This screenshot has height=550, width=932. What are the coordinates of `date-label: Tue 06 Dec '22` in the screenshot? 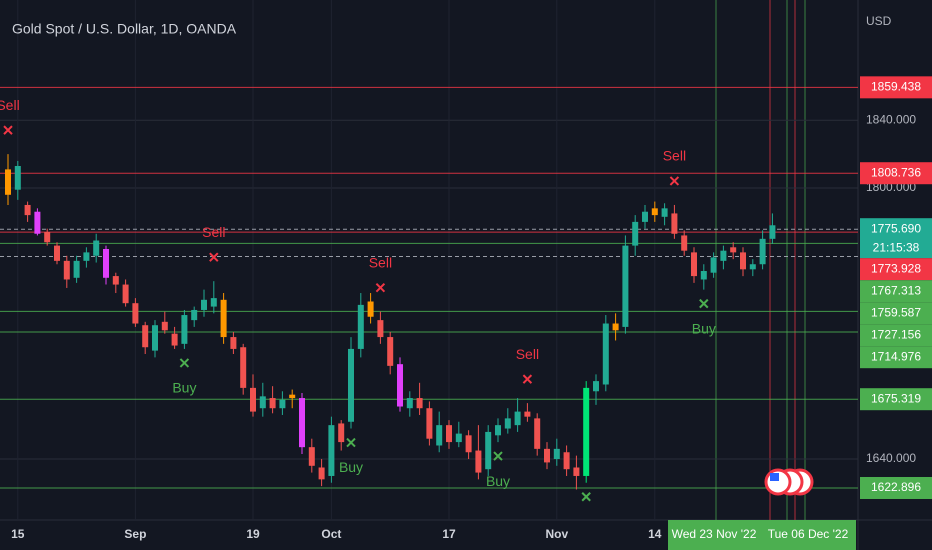 It's located at (808, 534).